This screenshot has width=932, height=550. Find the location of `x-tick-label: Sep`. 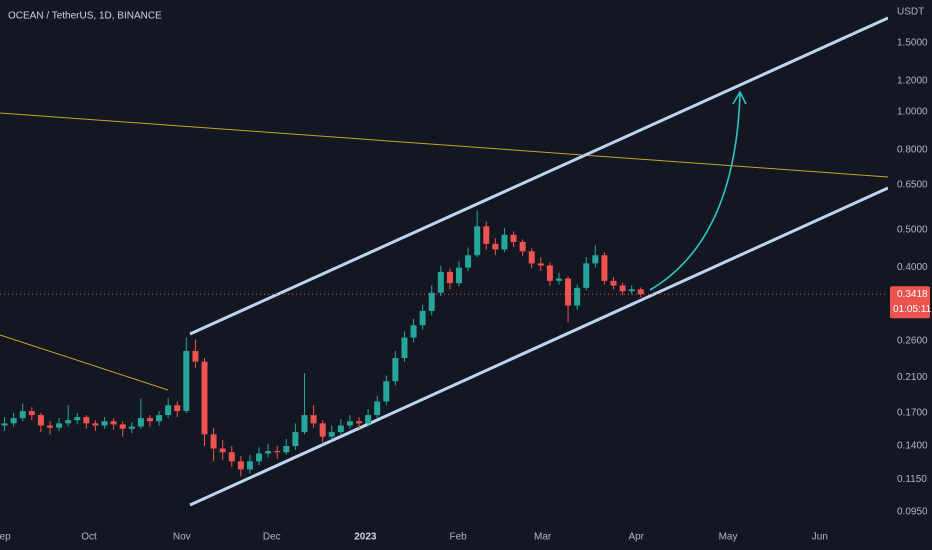

x-tick-label: Sep is located at coordinates (5, 537).